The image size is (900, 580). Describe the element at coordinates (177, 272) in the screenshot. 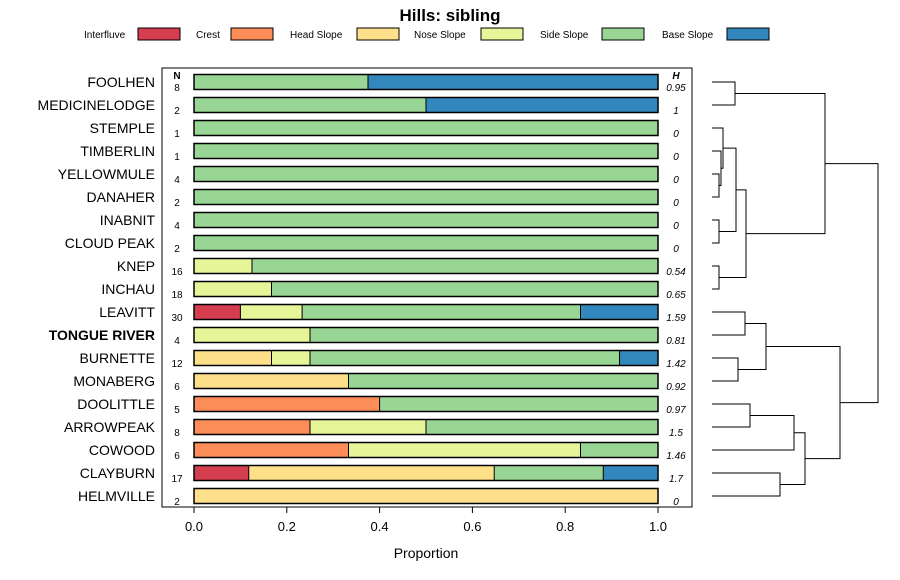

I see `row-n-value: 16` at that location.